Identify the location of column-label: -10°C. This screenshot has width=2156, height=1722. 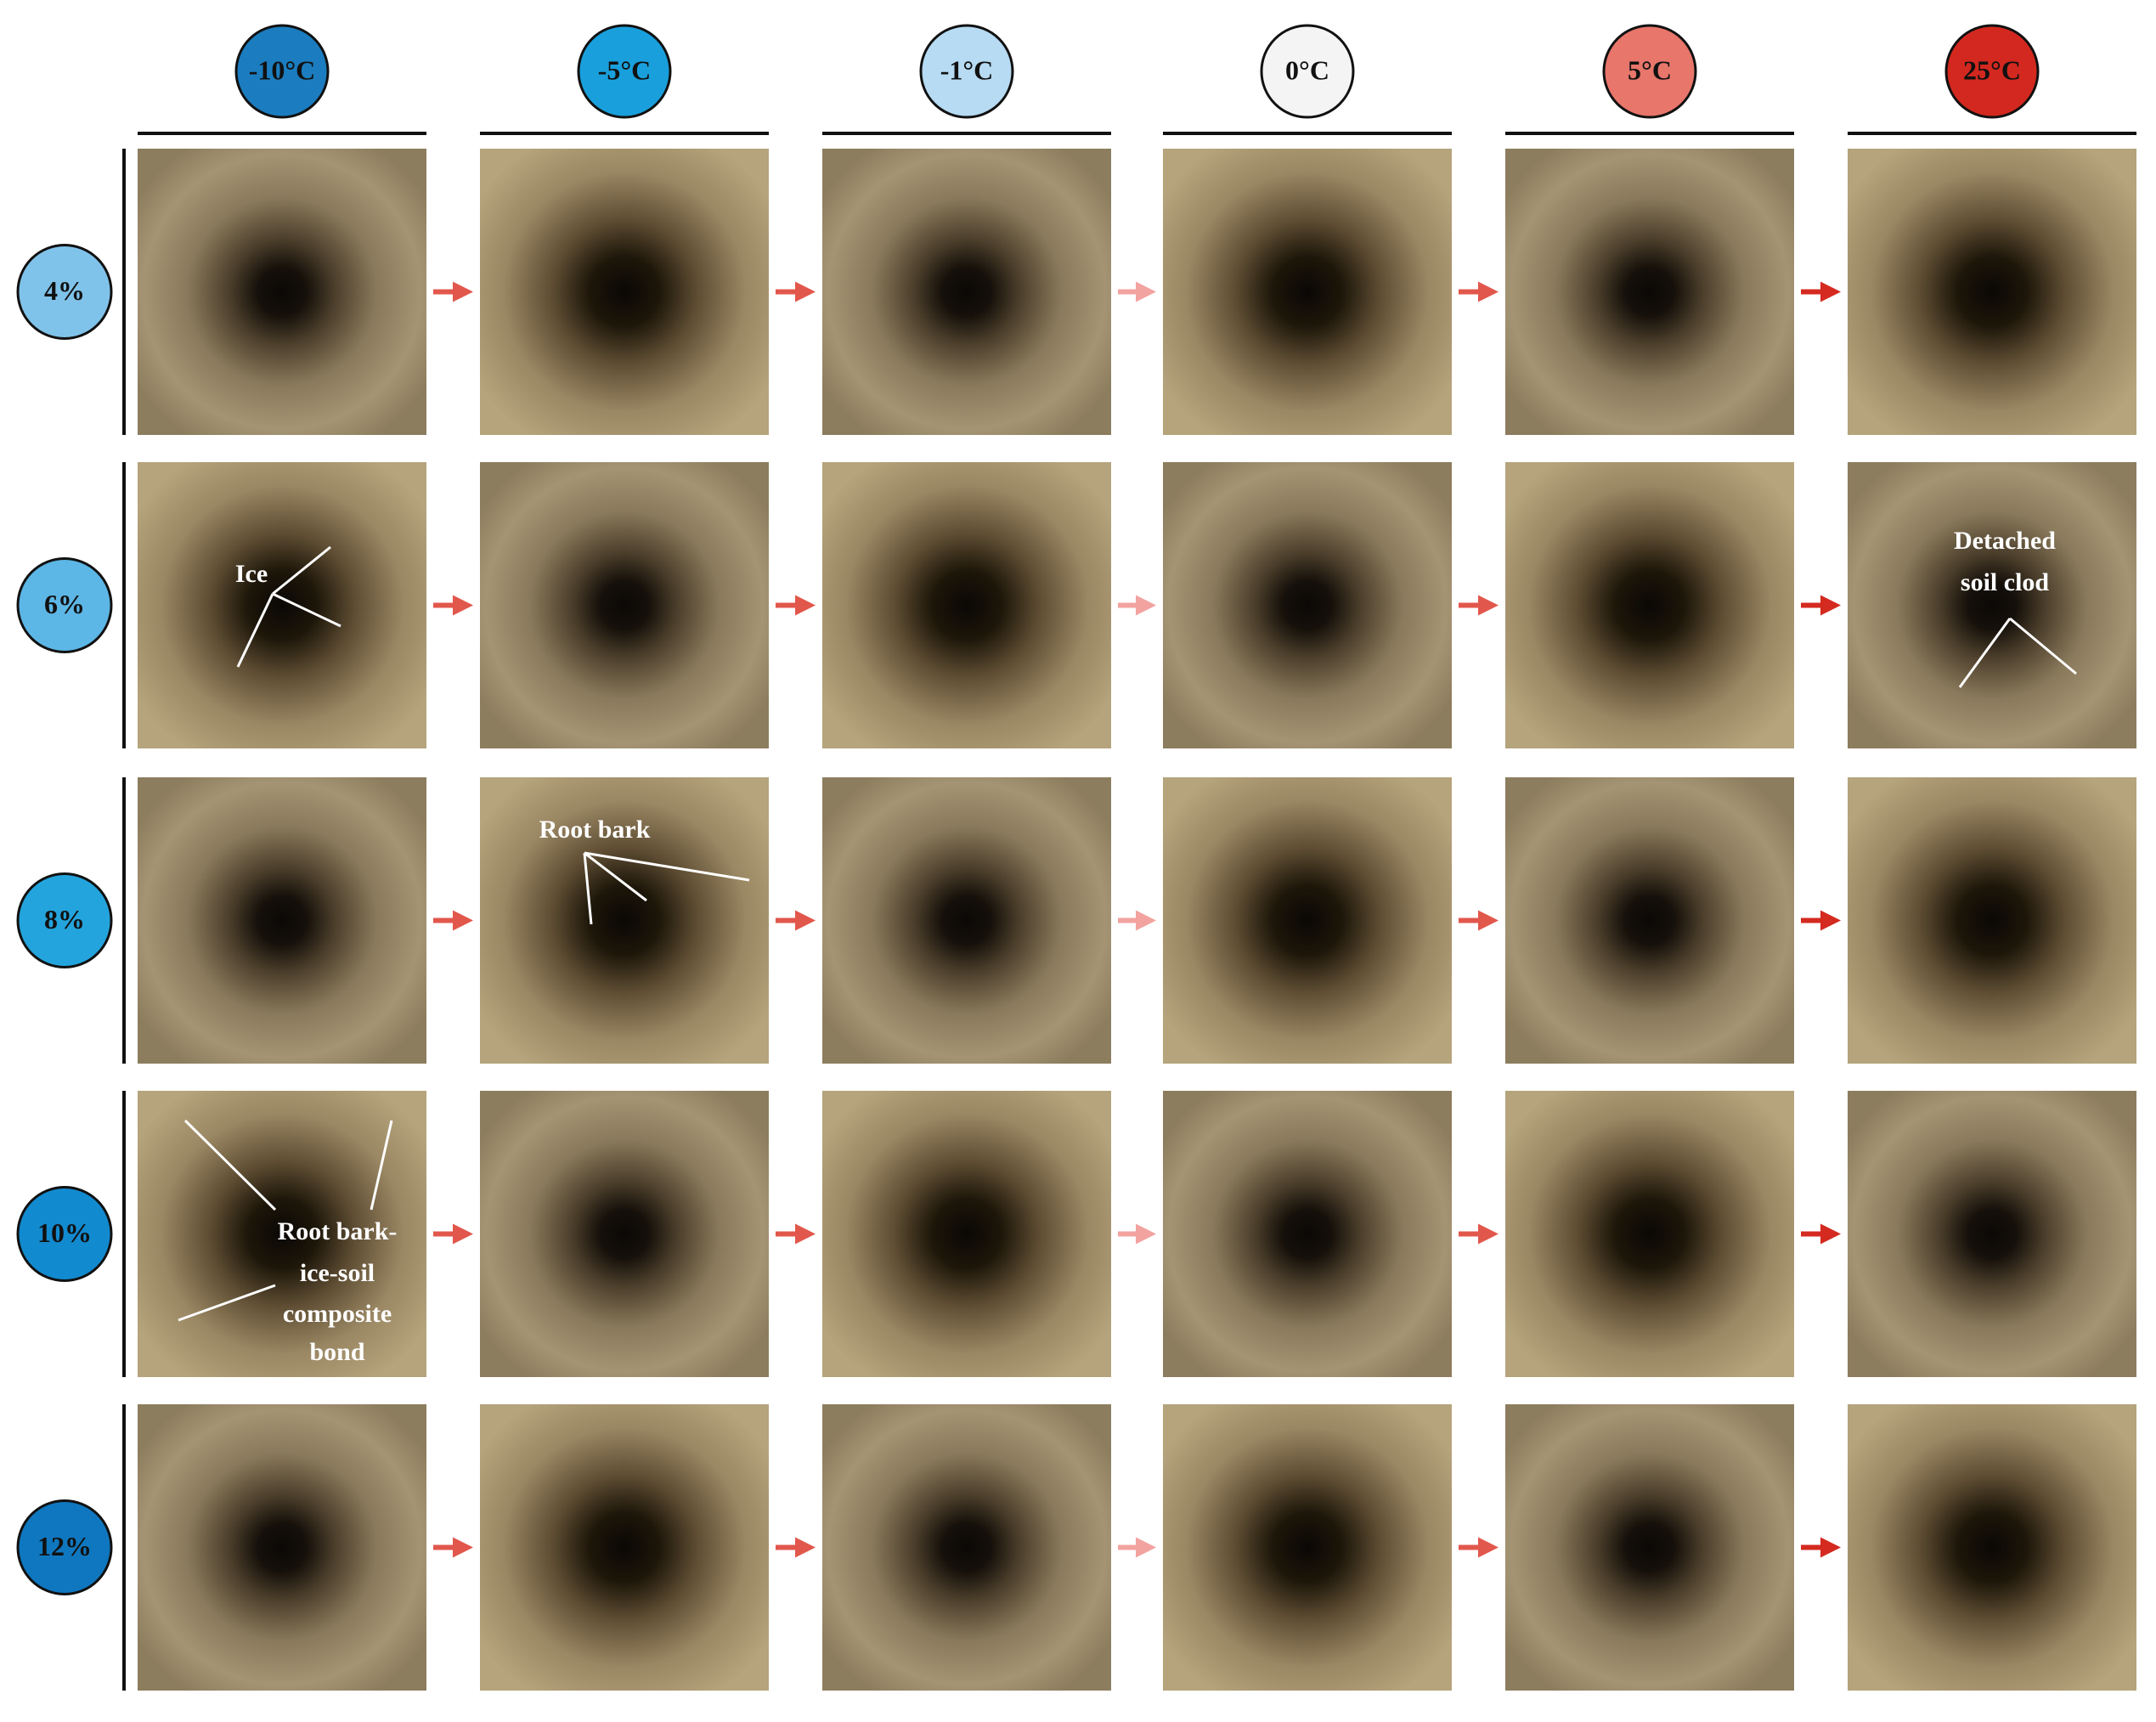
(282, 69).